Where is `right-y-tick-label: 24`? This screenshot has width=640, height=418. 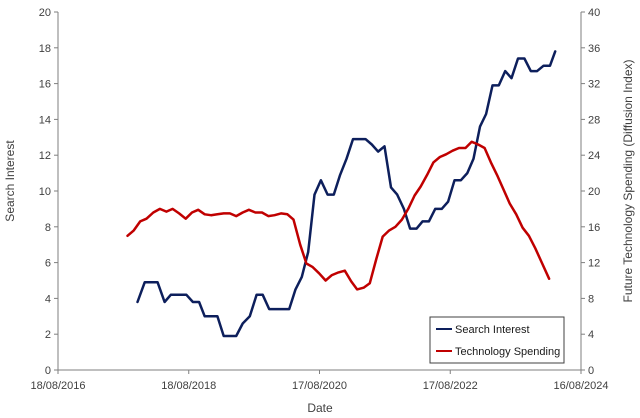
right-y-tick-label: 24 is located at coordinates (594, 156).